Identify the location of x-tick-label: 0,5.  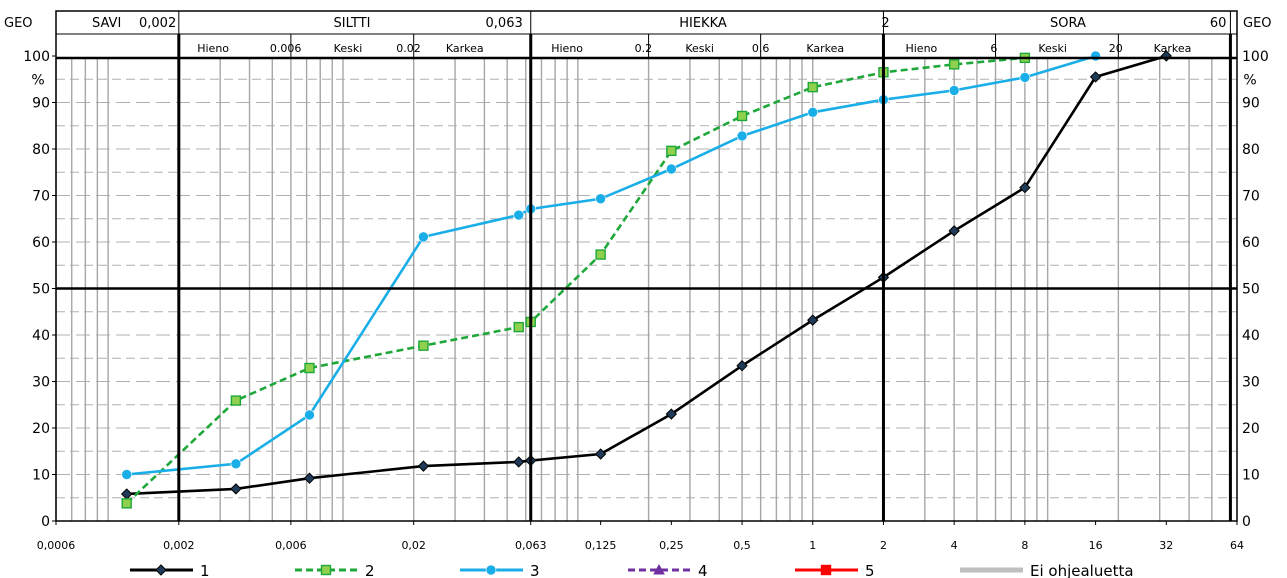
(742, 545).